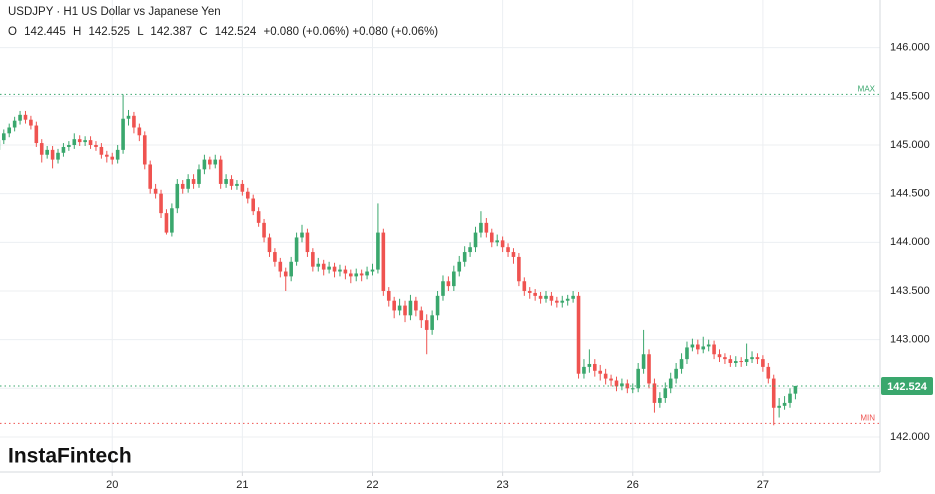 Image resolution: width=935 pixels, height=494 pixels. I want to click on x-tick-label: 27, so click(763, 485).